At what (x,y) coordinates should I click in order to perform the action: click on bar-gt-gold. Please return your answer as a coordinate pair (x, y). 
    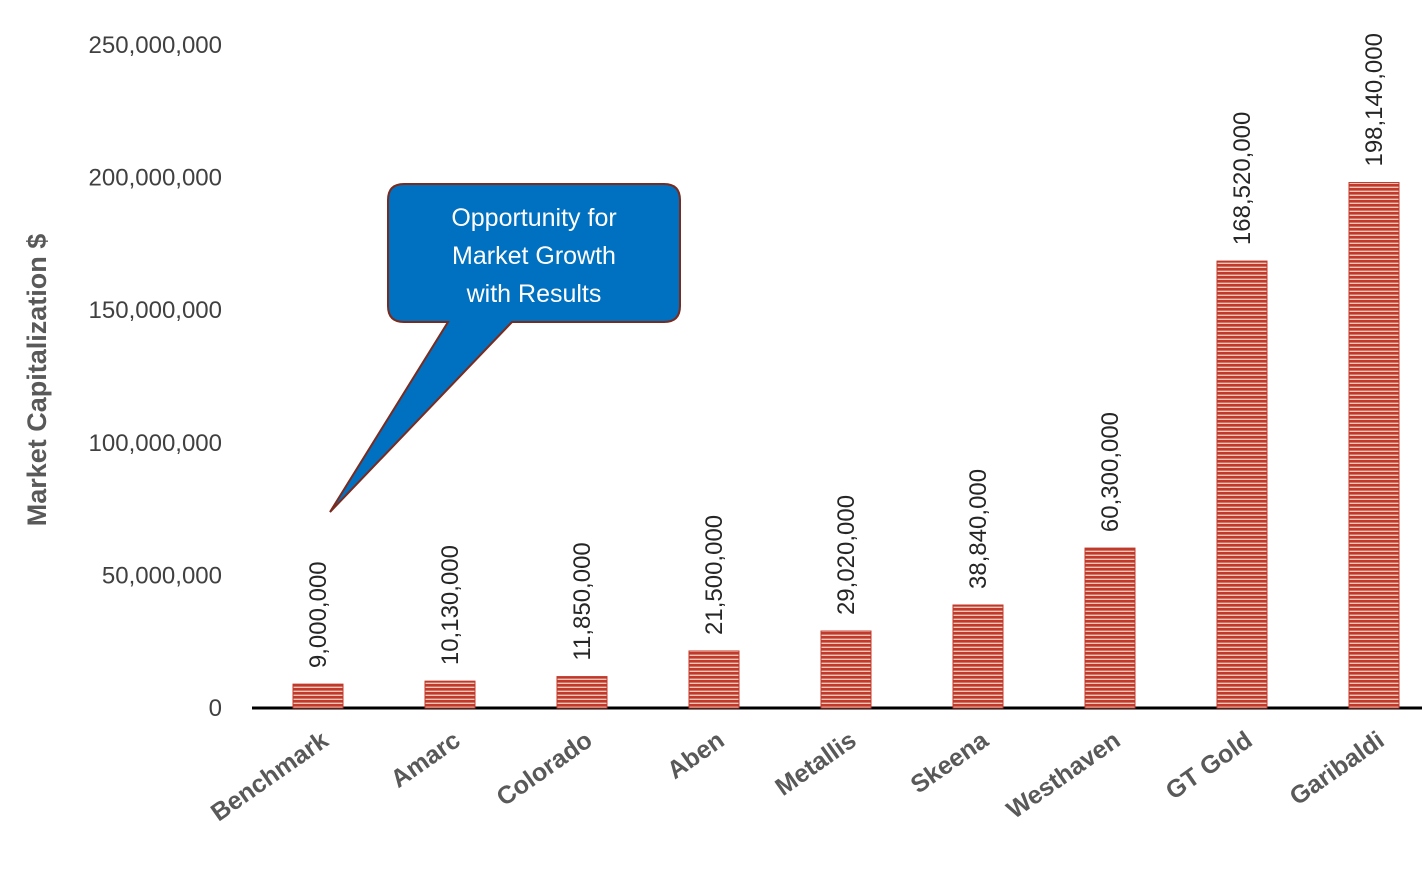
    Looking at the image, I should click on (1242, 484).